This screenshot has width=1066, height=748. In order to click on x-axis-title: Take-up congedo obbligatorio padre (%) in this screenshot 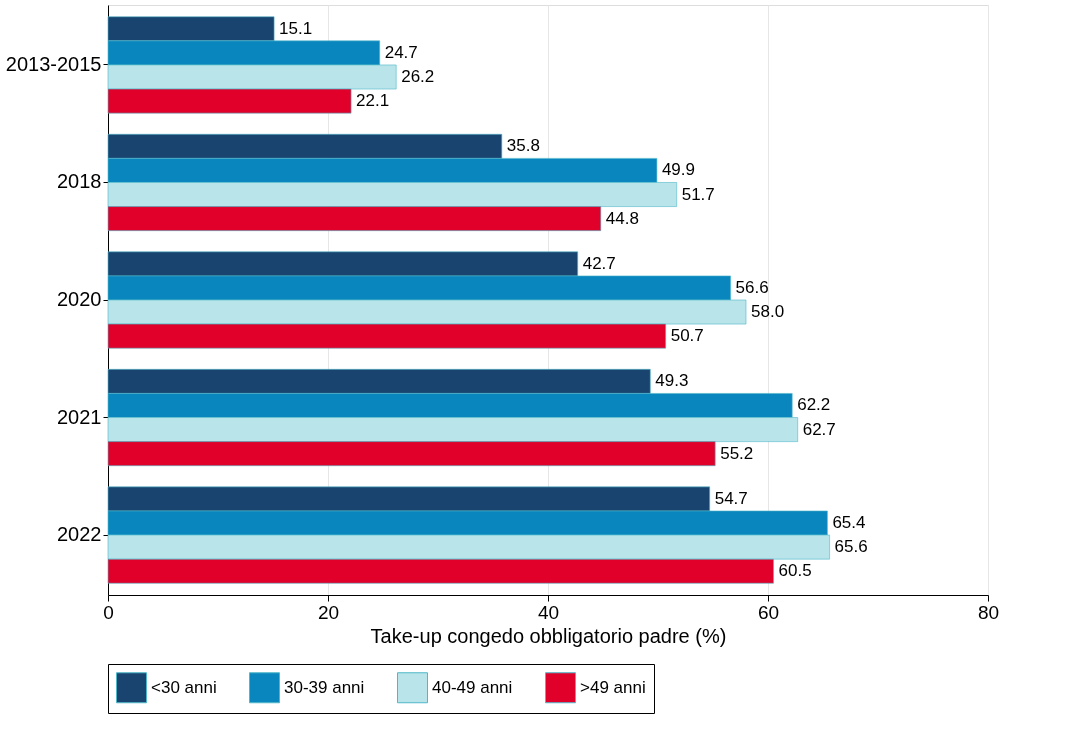, I will do `click(548, 635)`.